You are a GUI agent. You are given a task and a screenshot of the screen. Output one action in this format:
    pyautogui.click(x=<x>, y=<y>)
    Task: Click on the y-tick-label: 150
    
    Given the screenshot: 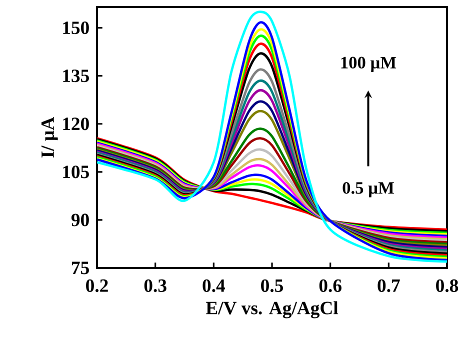 What is the action you would take?
    pyautogui.click(x=76, y=28)
    